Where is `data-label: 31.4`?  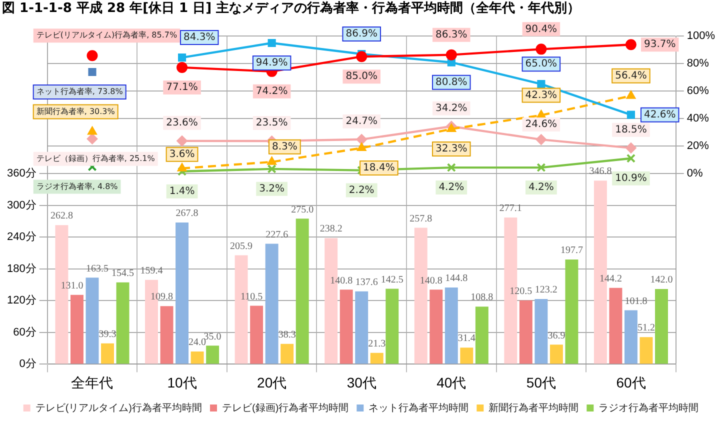
data-label: 31.4 is located at coordinates (467, 338).